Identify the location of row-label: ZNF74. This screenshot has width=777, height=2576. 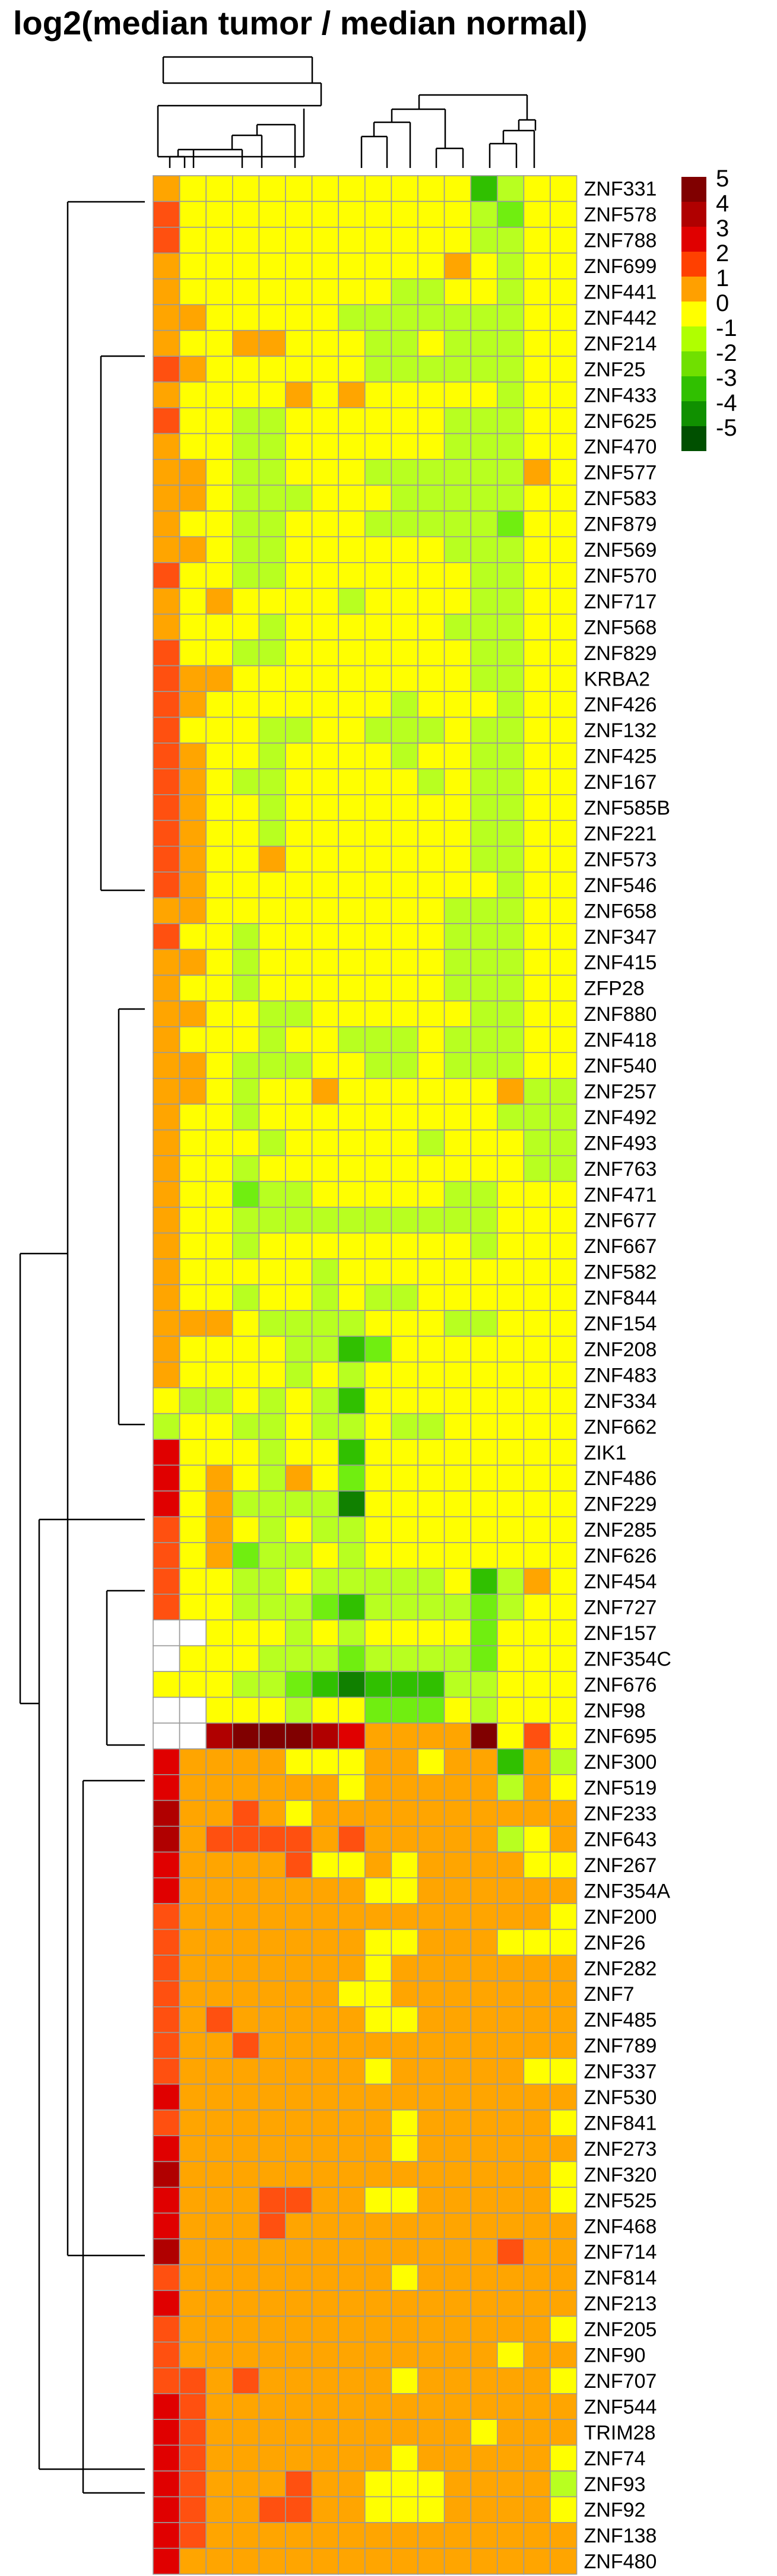
(615, 2458).